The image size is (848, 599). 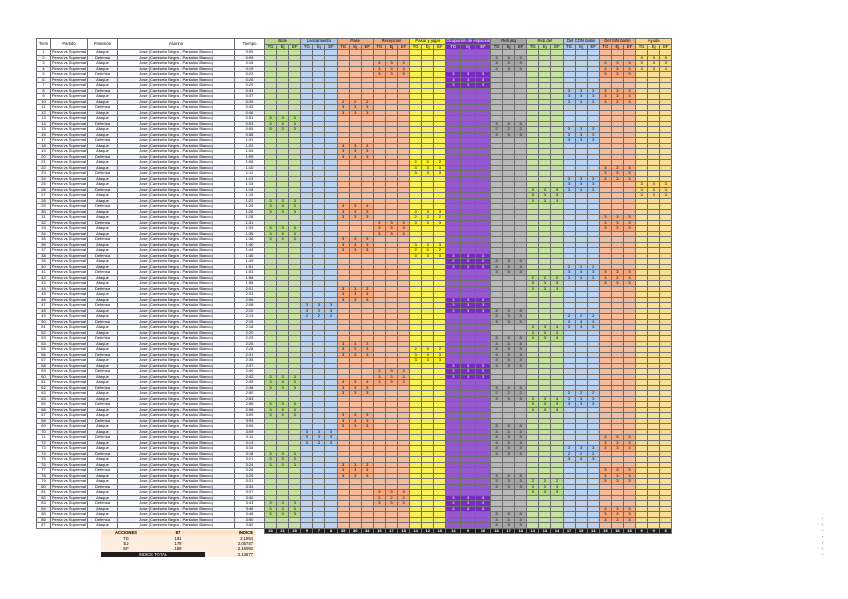 What do you see at coordinates (319, 530) in the screenshot?
I see `column-total: 7` at bounding box center [319, 530].